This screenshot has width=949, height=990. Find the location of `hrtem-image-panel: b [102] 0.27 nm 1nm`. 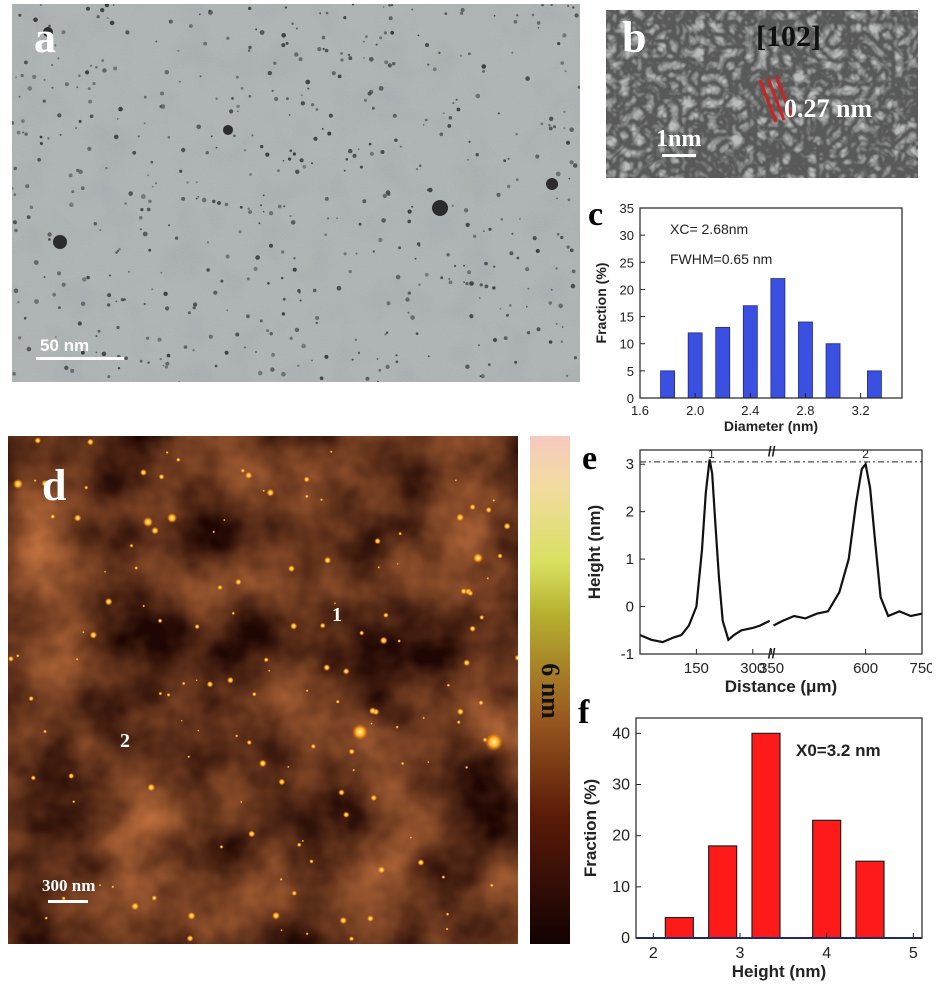

hrtem-image-panel: b [102] 0.27 nm 1nm is located at coordinates (762, 94).